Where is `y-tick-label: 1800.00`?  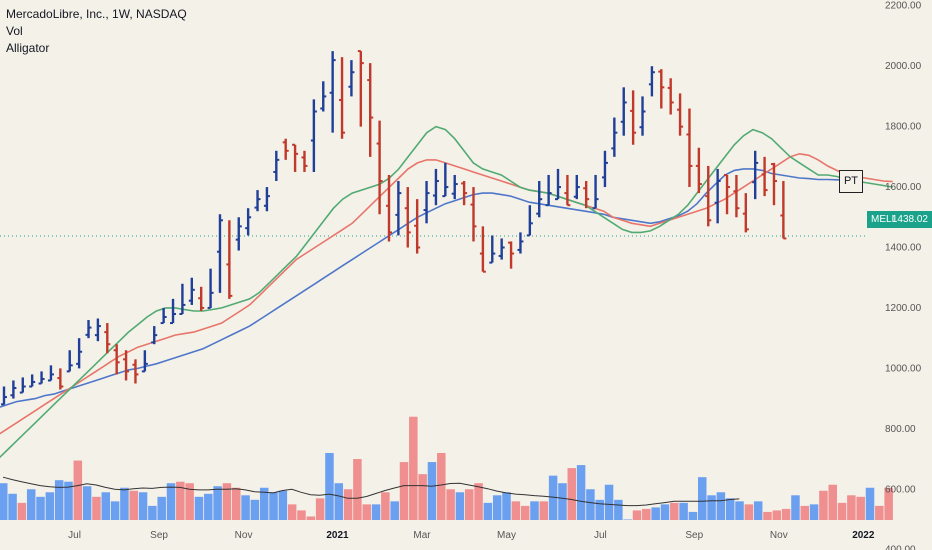
y-tick-label: 1800.00 is located at coordinates (903, 127).